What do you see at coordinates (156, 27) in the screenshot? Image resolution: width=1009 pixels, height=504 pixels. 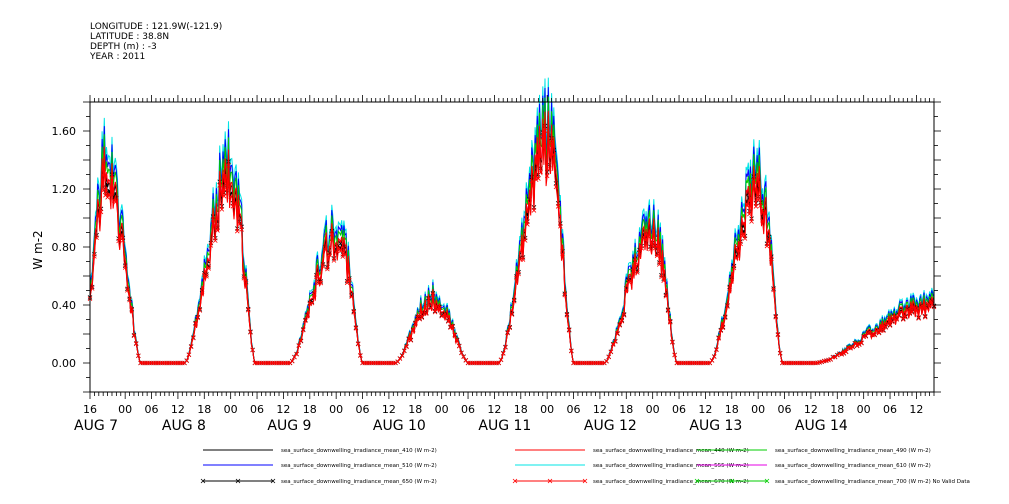 I see `header-longitude: LONGITUDE : 121.9W(-121.9)` at bounding box center [156, 27].